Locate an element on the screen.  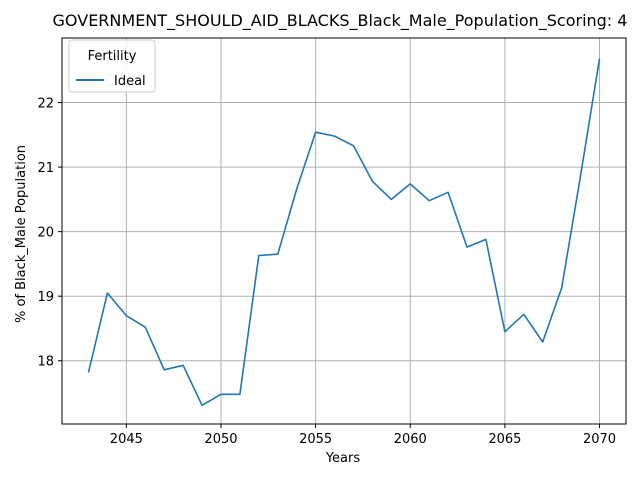
x-tick-label: 2070 is located at coordinates (599, 439).